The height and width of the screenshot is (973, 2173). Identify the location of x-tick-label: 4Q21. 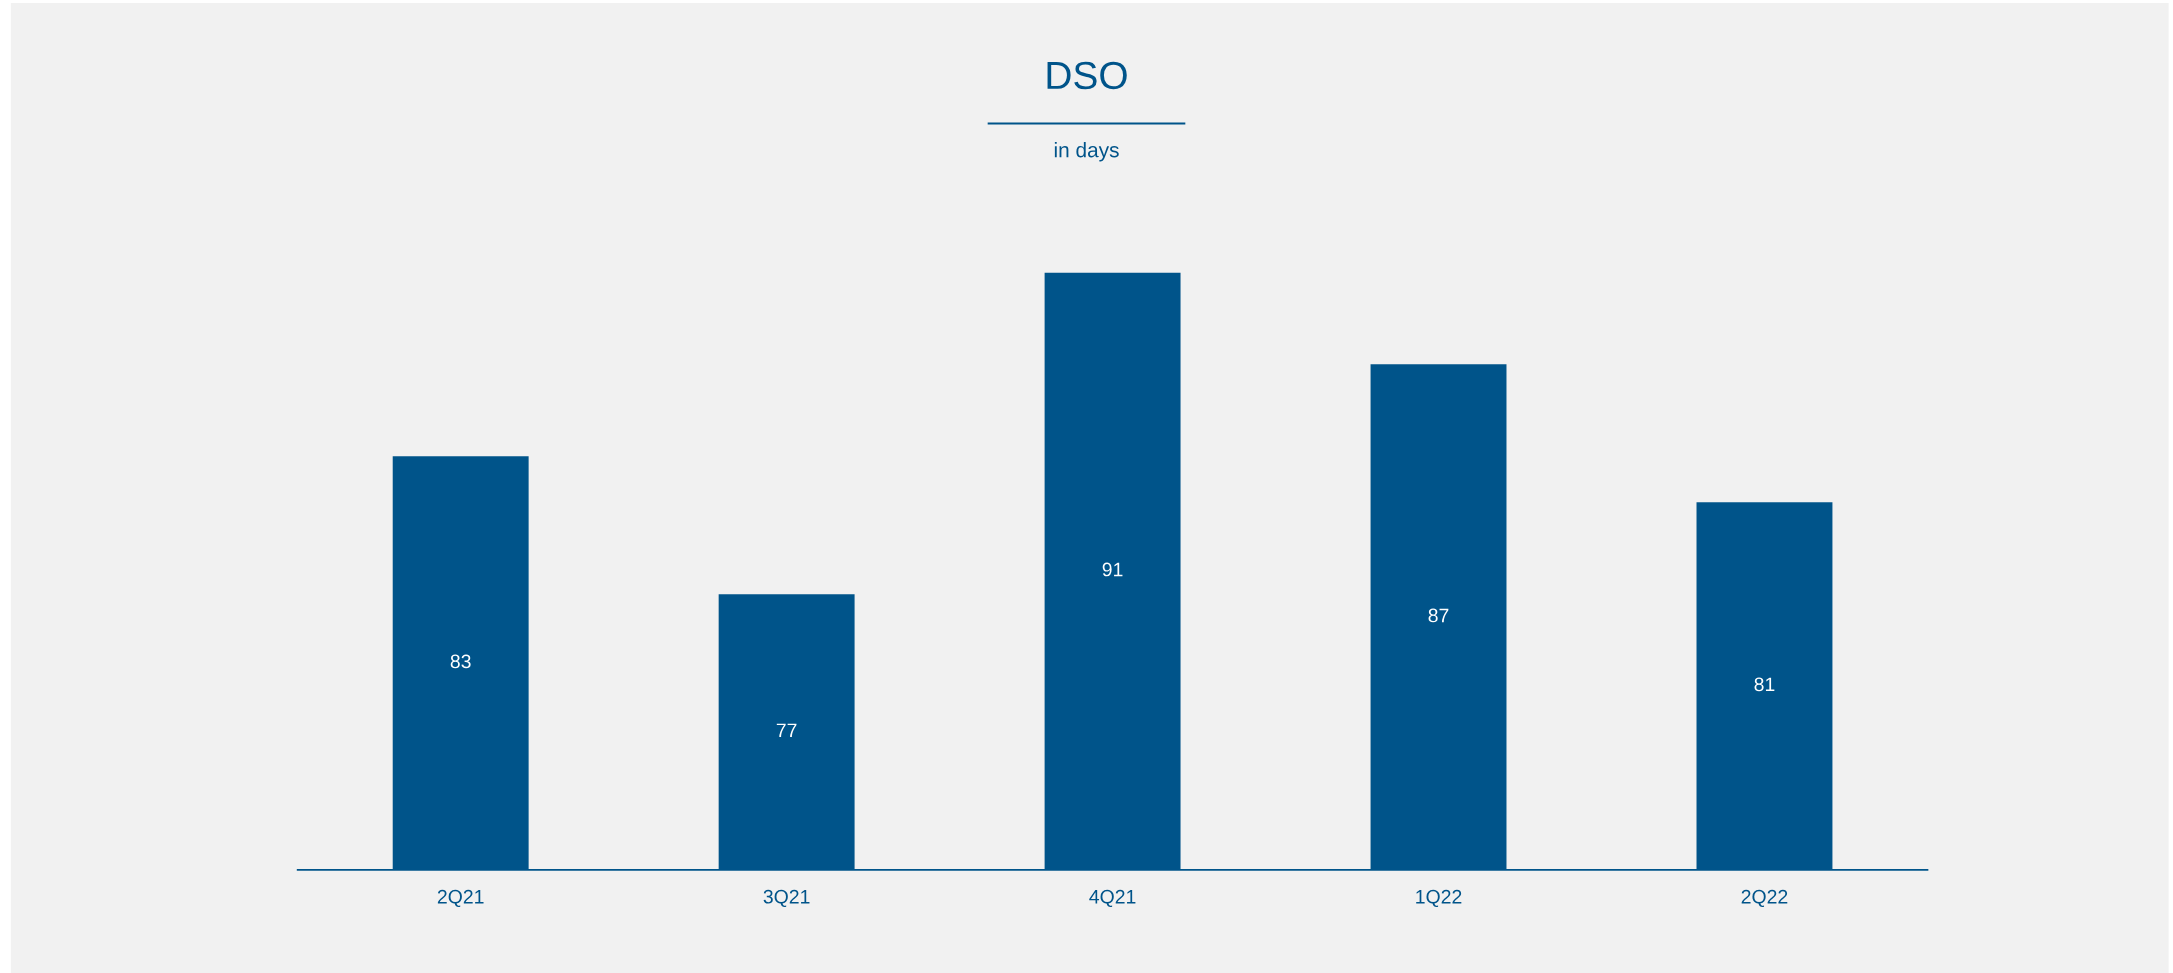
(1112, 898).